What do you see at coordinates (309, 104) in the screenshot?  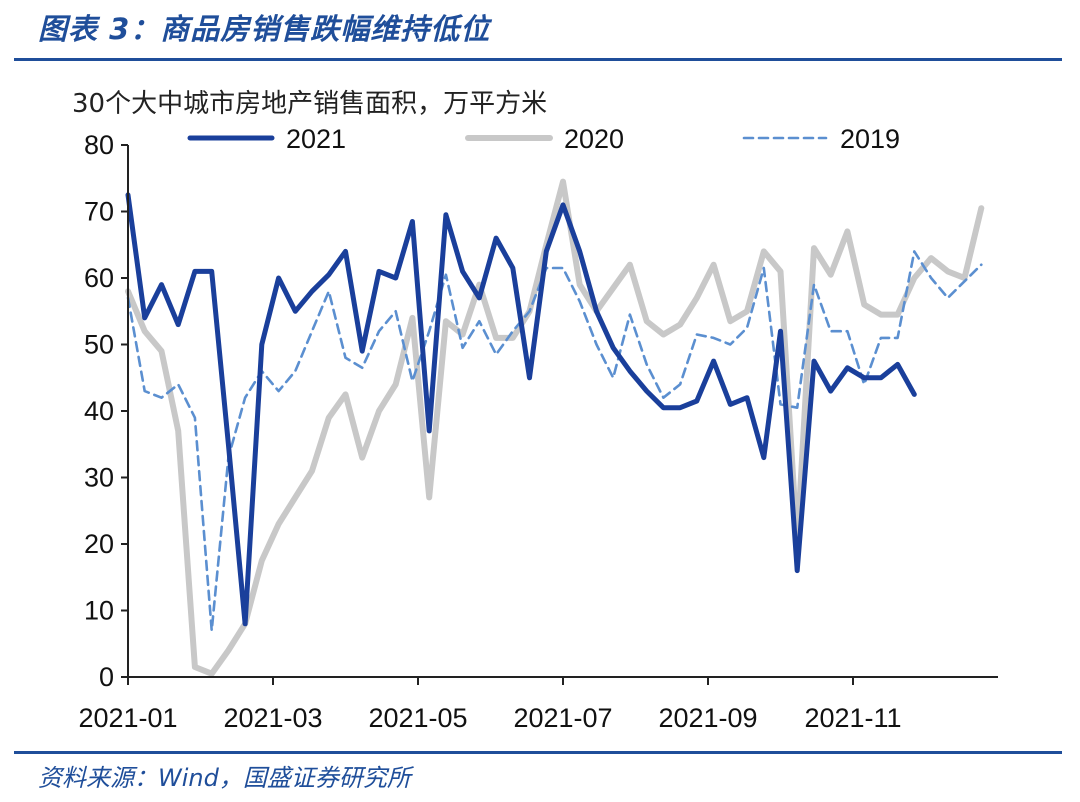 I see `y-axis-title: 30个大中城市房地产销售面积，万平方米` at bounding box center [309, 104].